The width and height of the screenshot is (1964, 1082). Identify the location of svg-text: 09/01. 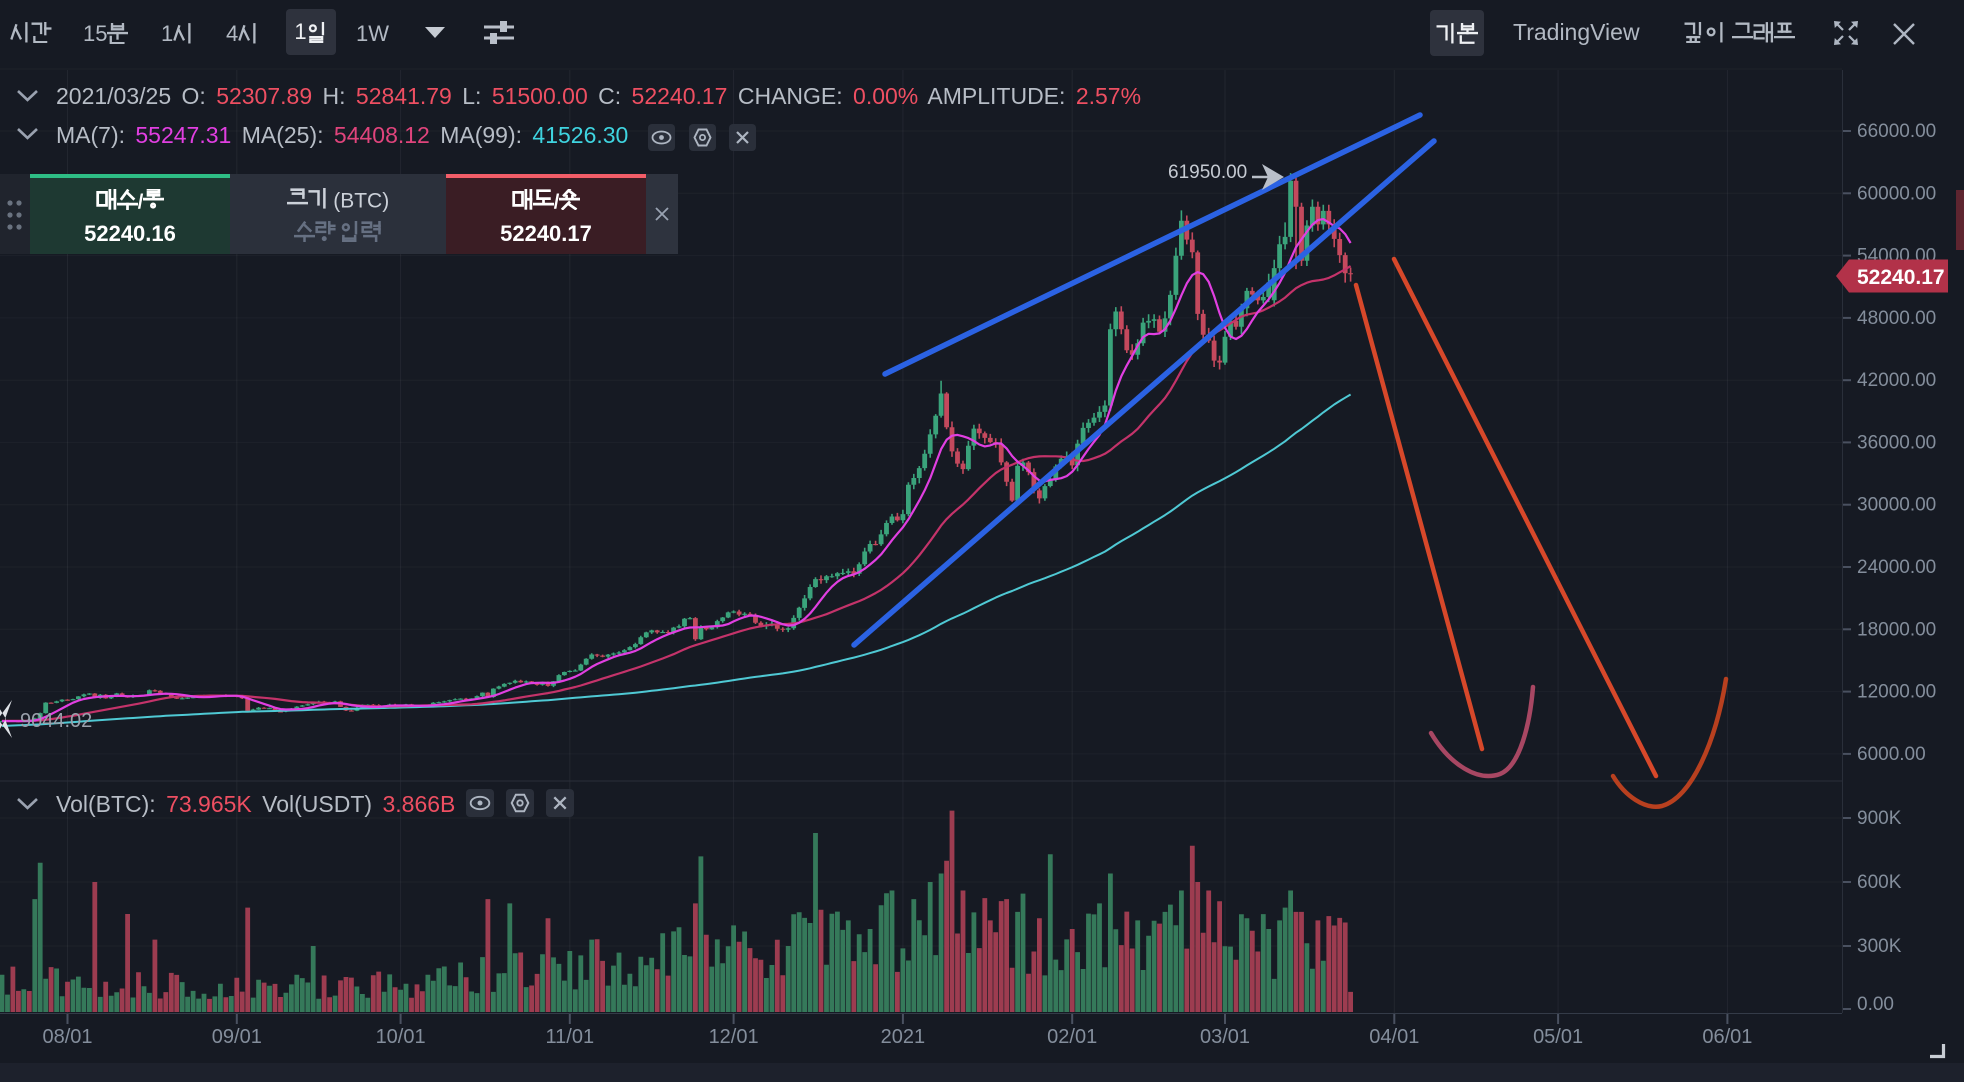
(237, 1037).